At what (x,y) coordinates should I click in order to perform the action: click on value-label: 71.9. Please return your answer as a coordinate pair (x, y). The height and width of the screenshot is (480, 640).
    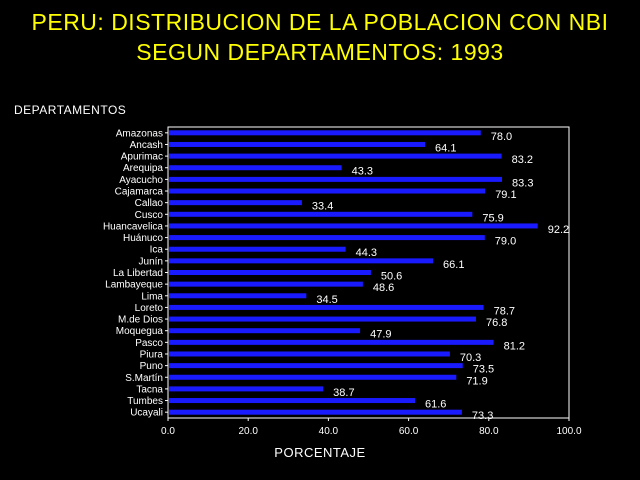
    Looking at the image, I should click on (476, 381).